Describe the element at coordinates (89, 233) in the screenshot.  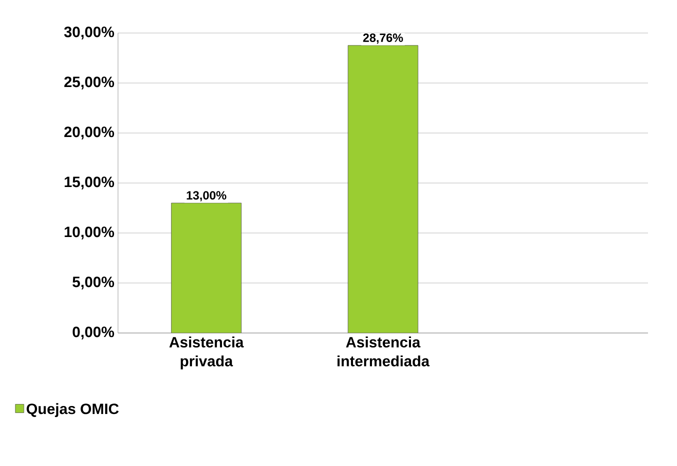
I see `y-tick-label: 10,00%` at that location.